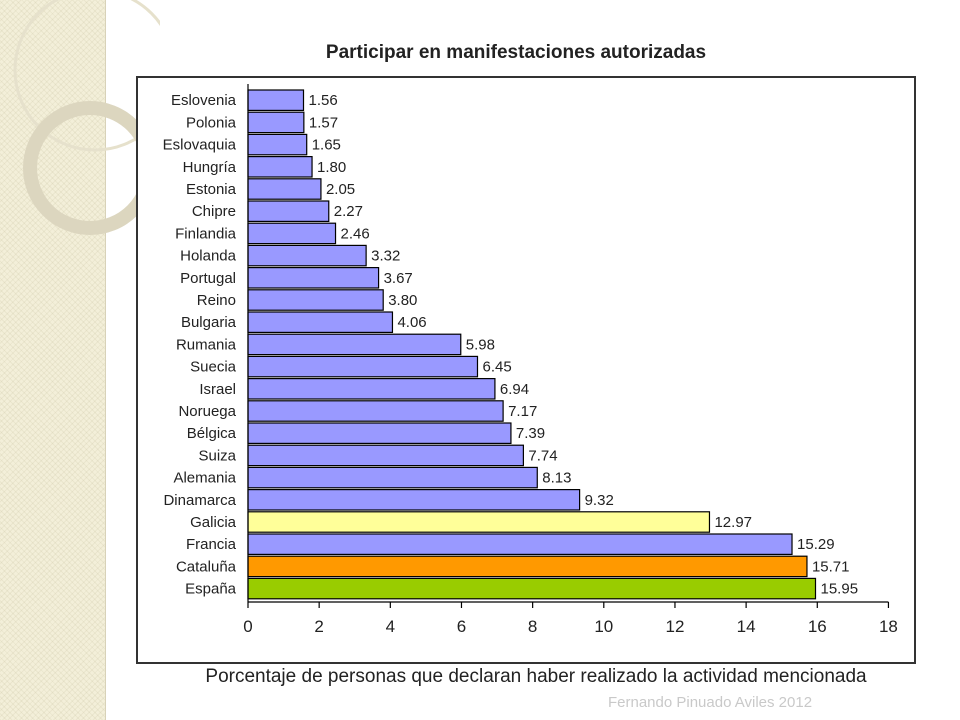  Describe the element at coordinates (210, 167) in the screenshot. I see `category-label: Hungría` at that location.